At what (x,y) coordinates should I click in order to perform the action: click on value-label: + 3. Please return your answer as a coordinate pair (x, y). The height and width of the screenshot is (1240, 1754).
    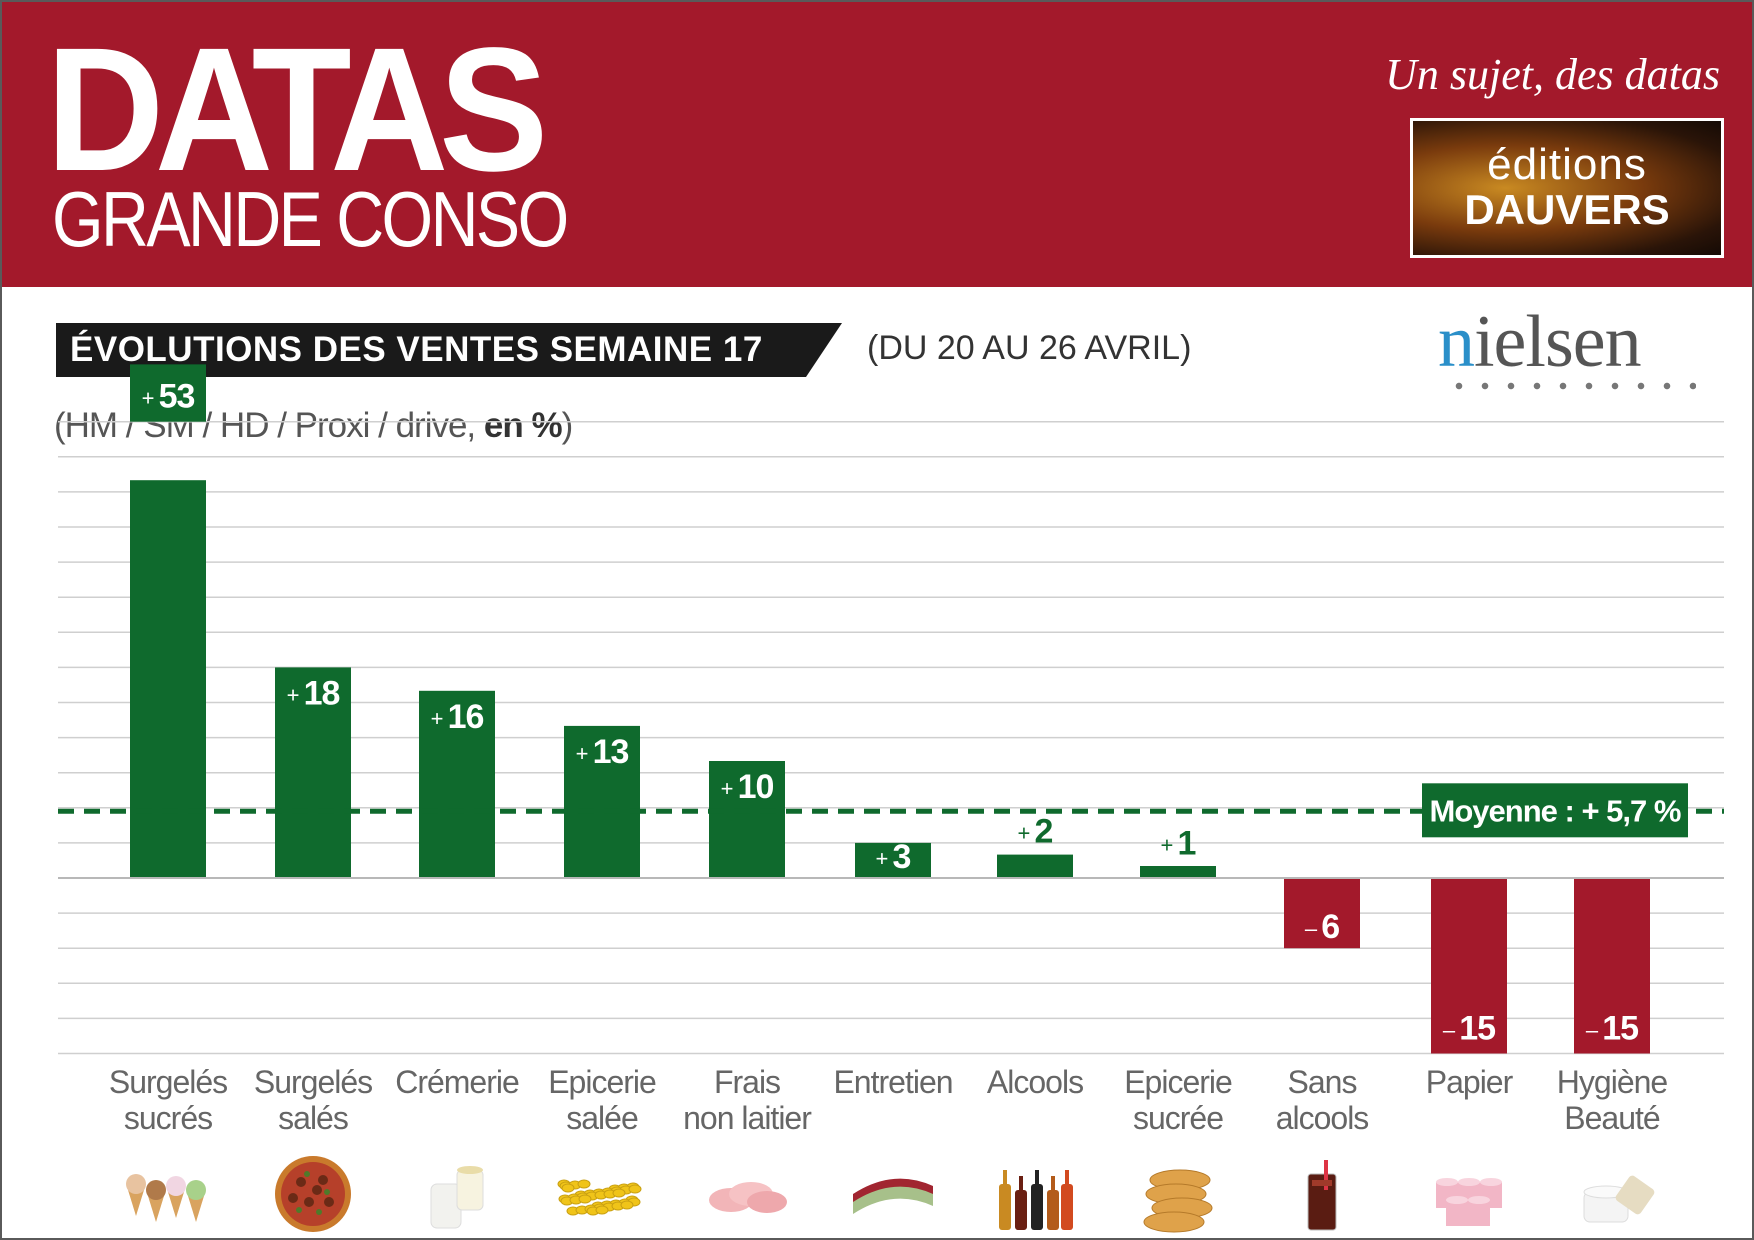
    Looking at the image, I should click on (893, 857).